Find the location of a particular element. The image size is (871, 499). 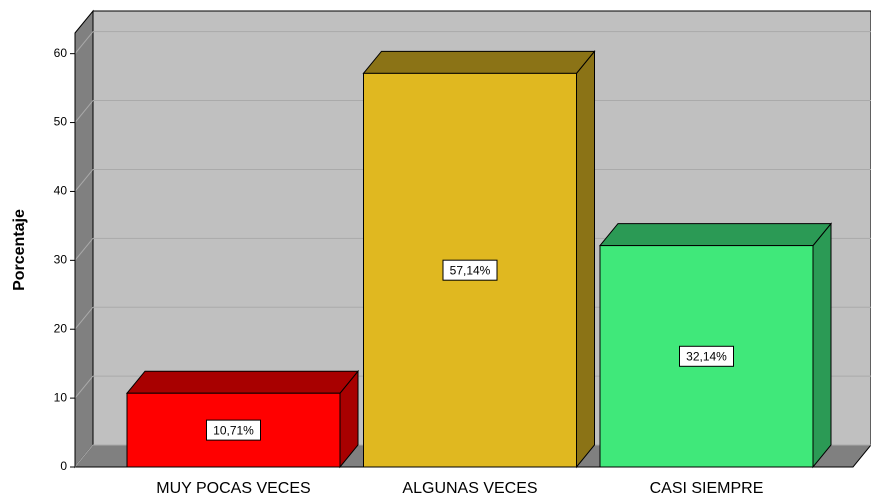

value-label: 10,71% is located at coordinates (233, 430).